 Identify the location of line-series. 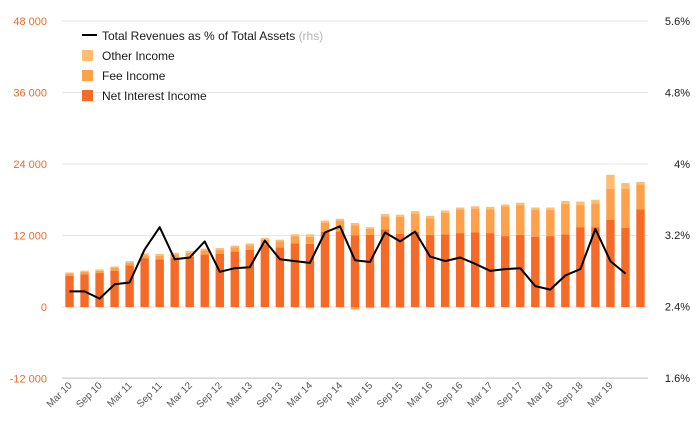
(348, 262).